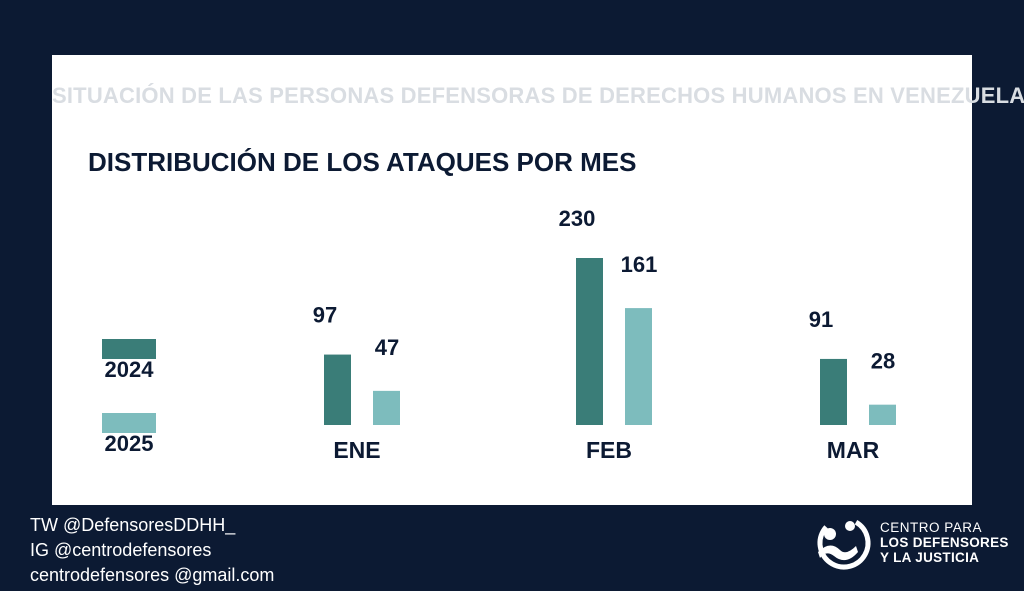  What do you see at coordinates (930, 557) in the screenshot?
I see `logo-line-3: Y LA JUSTICIA` at bounding box center [930, 557].